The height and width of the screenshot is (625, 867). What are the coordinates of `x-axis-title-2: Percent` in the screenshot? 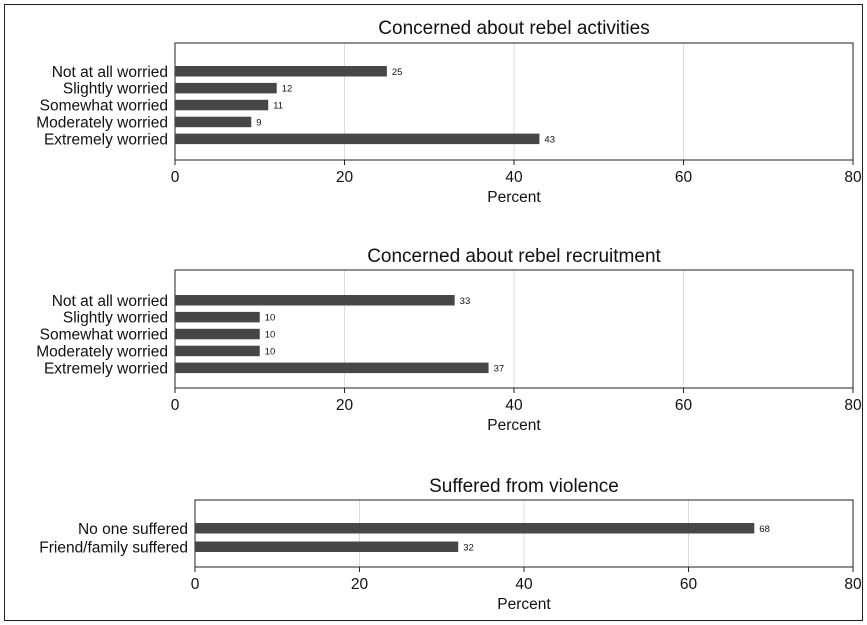 It's located at (514, 425).